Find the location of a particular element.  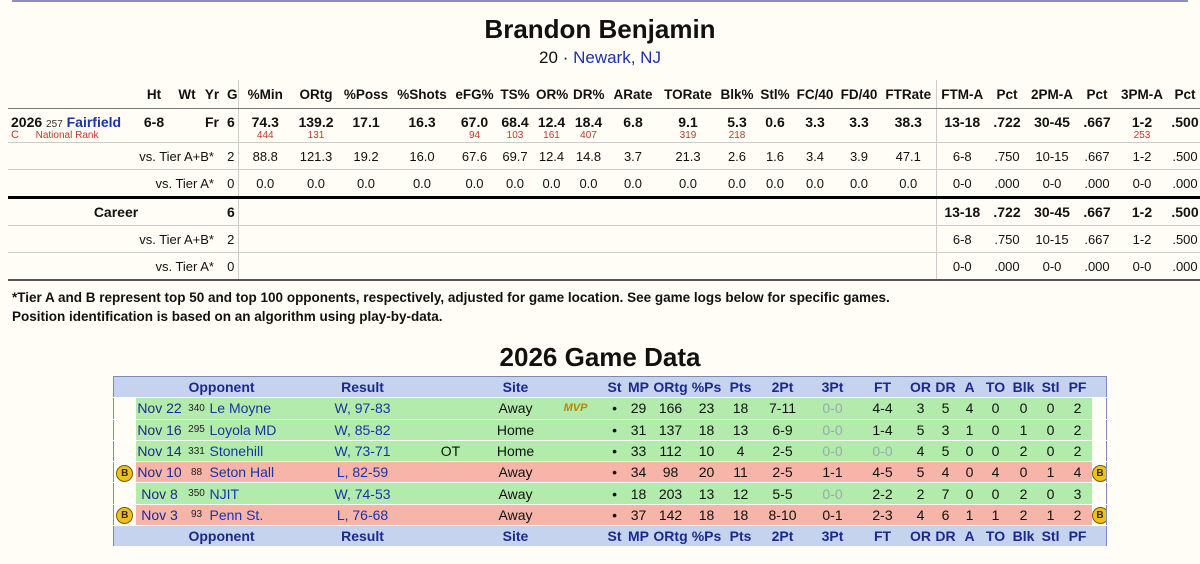

stats-header-pct-23: Pct is located at coordinates (1097, 94).